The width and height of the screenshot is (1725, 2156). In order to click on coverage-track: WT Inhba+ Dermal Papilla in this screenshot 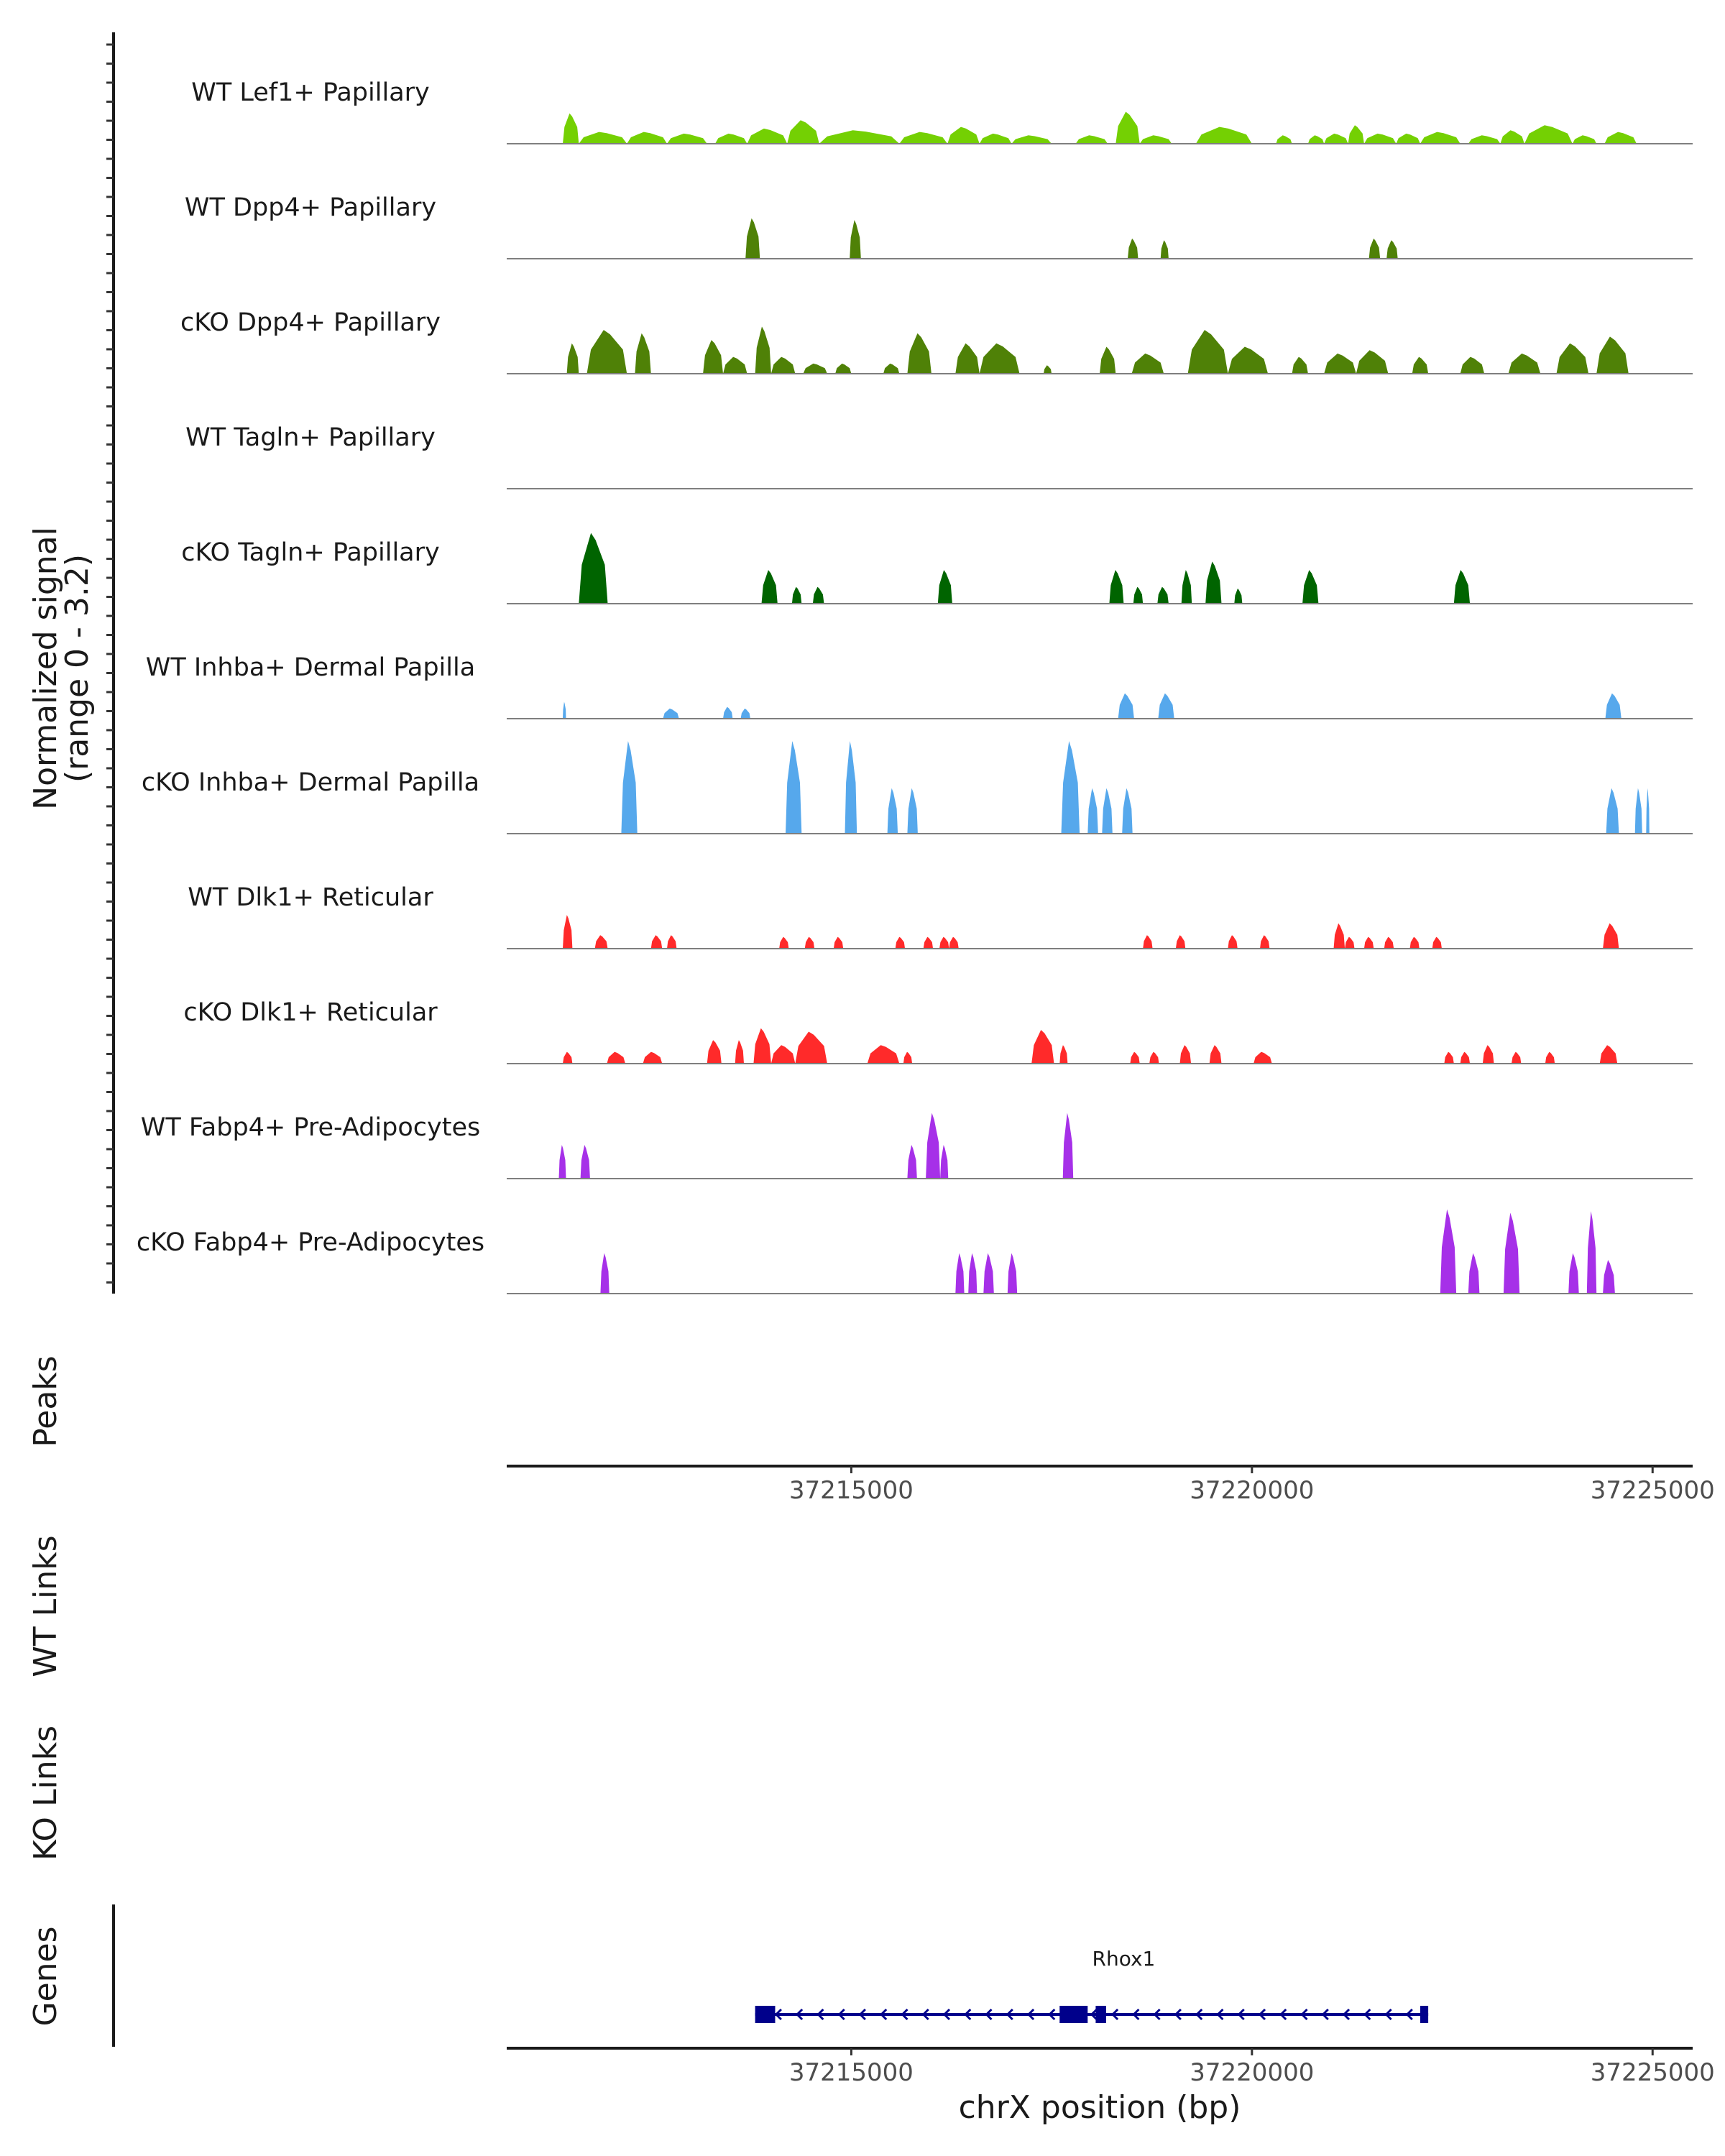, I will do `click(919, 686)`.